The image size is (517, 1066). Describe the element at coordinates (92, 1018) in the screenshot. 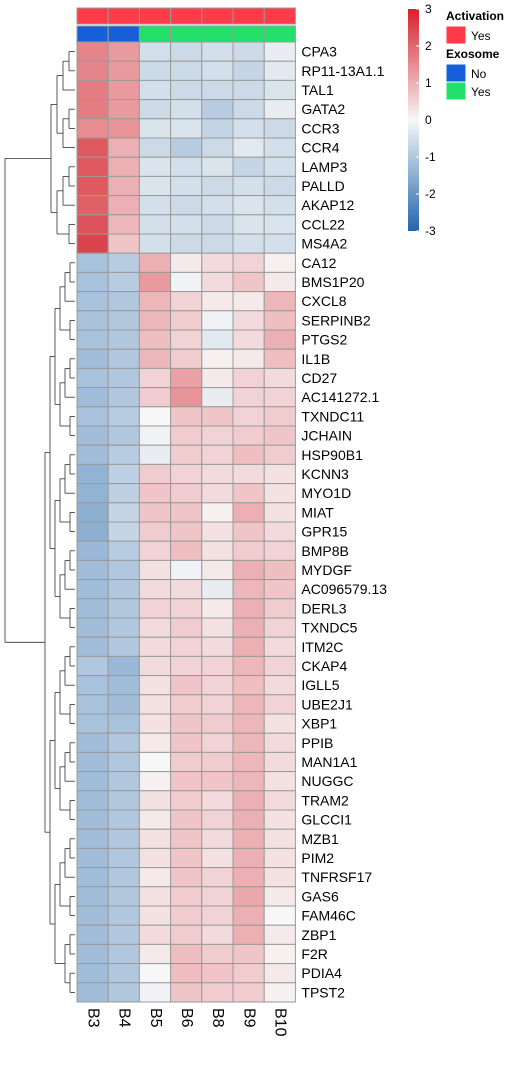

I see `column-label: B3` at that location.